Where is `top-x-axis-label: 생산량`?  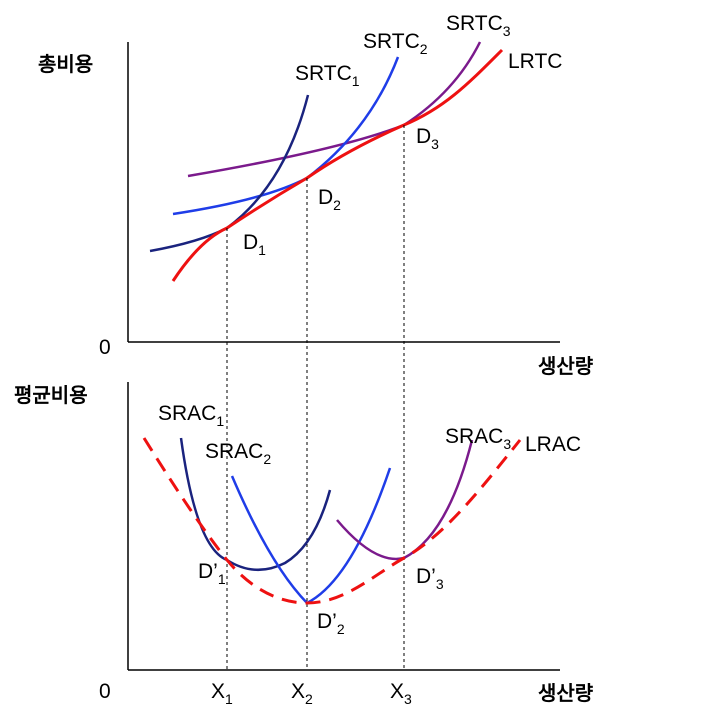 top-x-axis-label: 생산량 is located at coordinates (566, 366).